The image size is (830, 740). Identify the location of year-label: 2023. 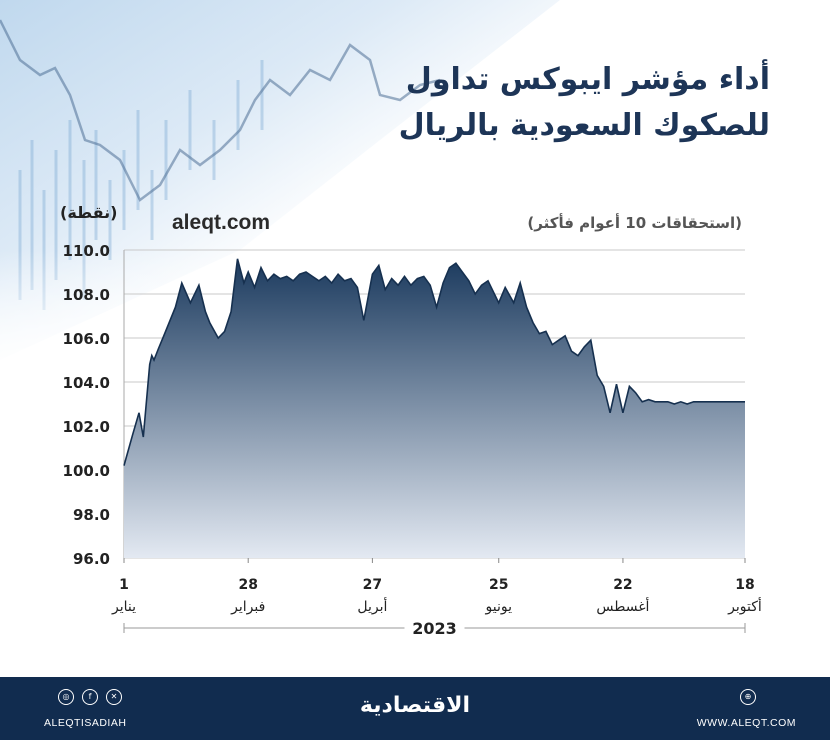
(434, 628).